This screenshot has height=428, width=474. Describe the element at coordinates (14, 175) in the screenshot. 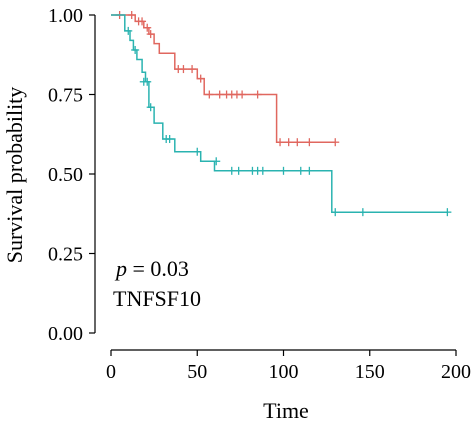

I see `y-axis-label: Survival probability` at that location.